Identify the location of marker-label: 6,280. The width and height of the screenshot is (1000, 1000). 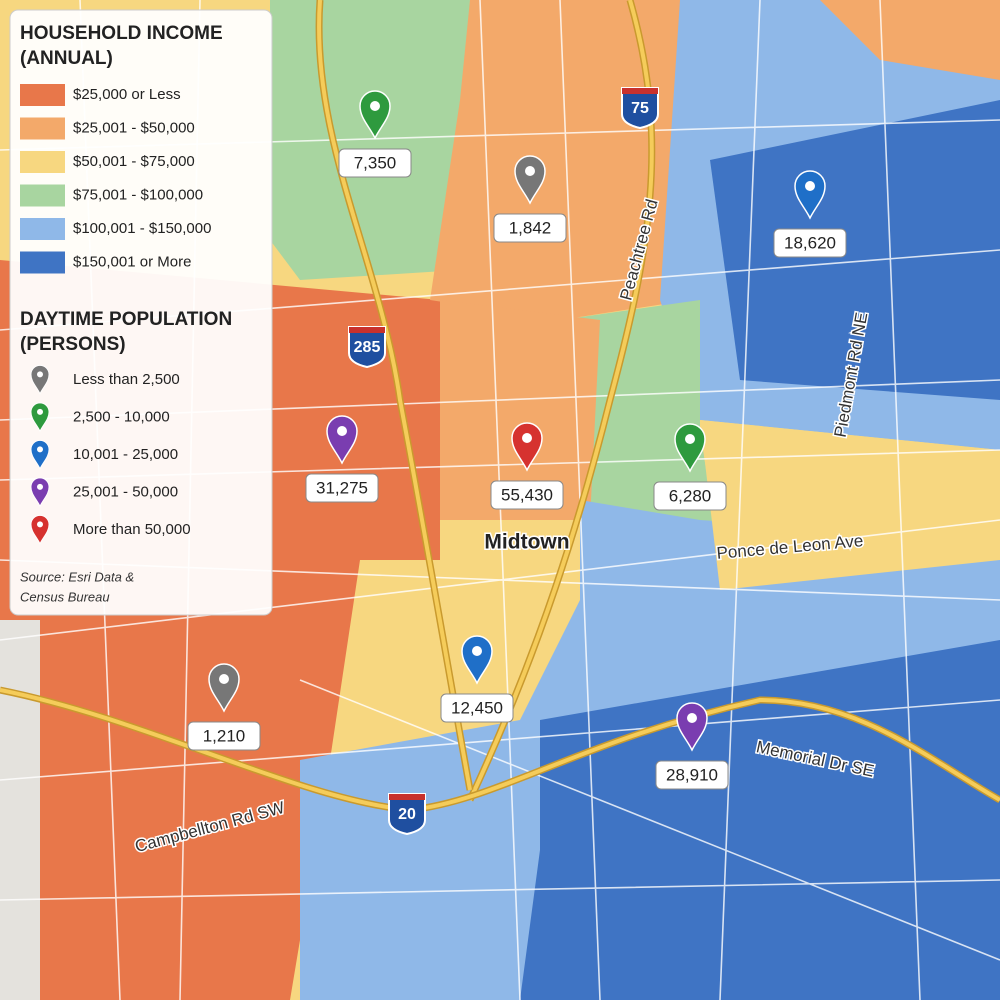
(690, 495).